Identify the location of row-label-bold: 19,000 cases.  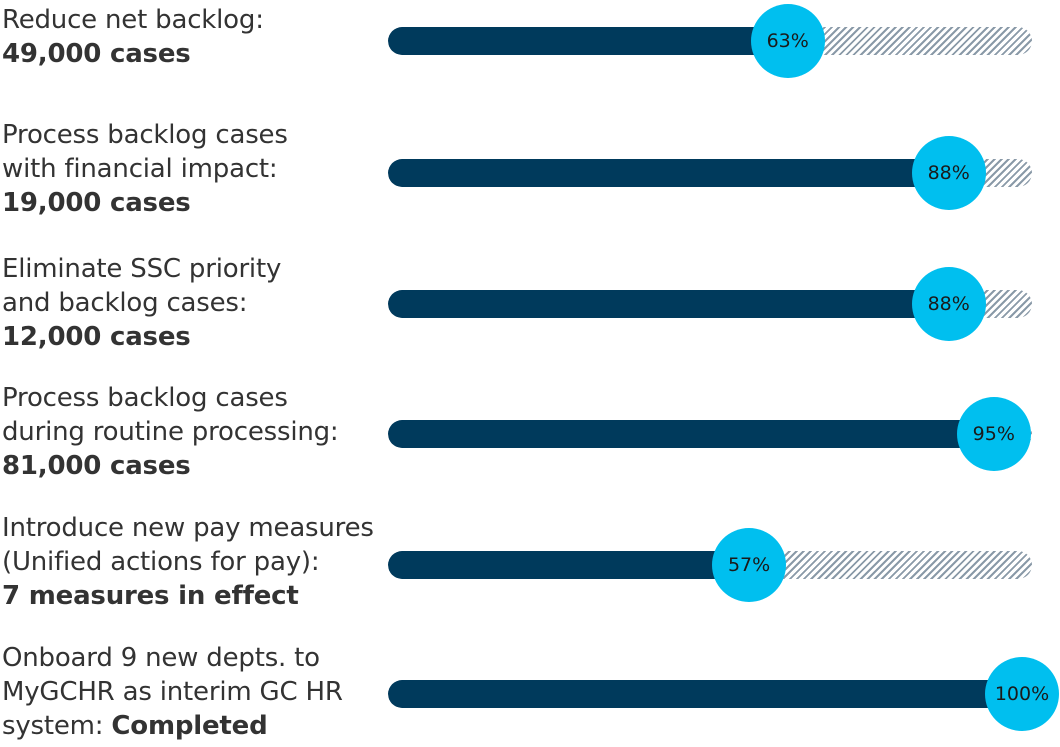
(96, 203).